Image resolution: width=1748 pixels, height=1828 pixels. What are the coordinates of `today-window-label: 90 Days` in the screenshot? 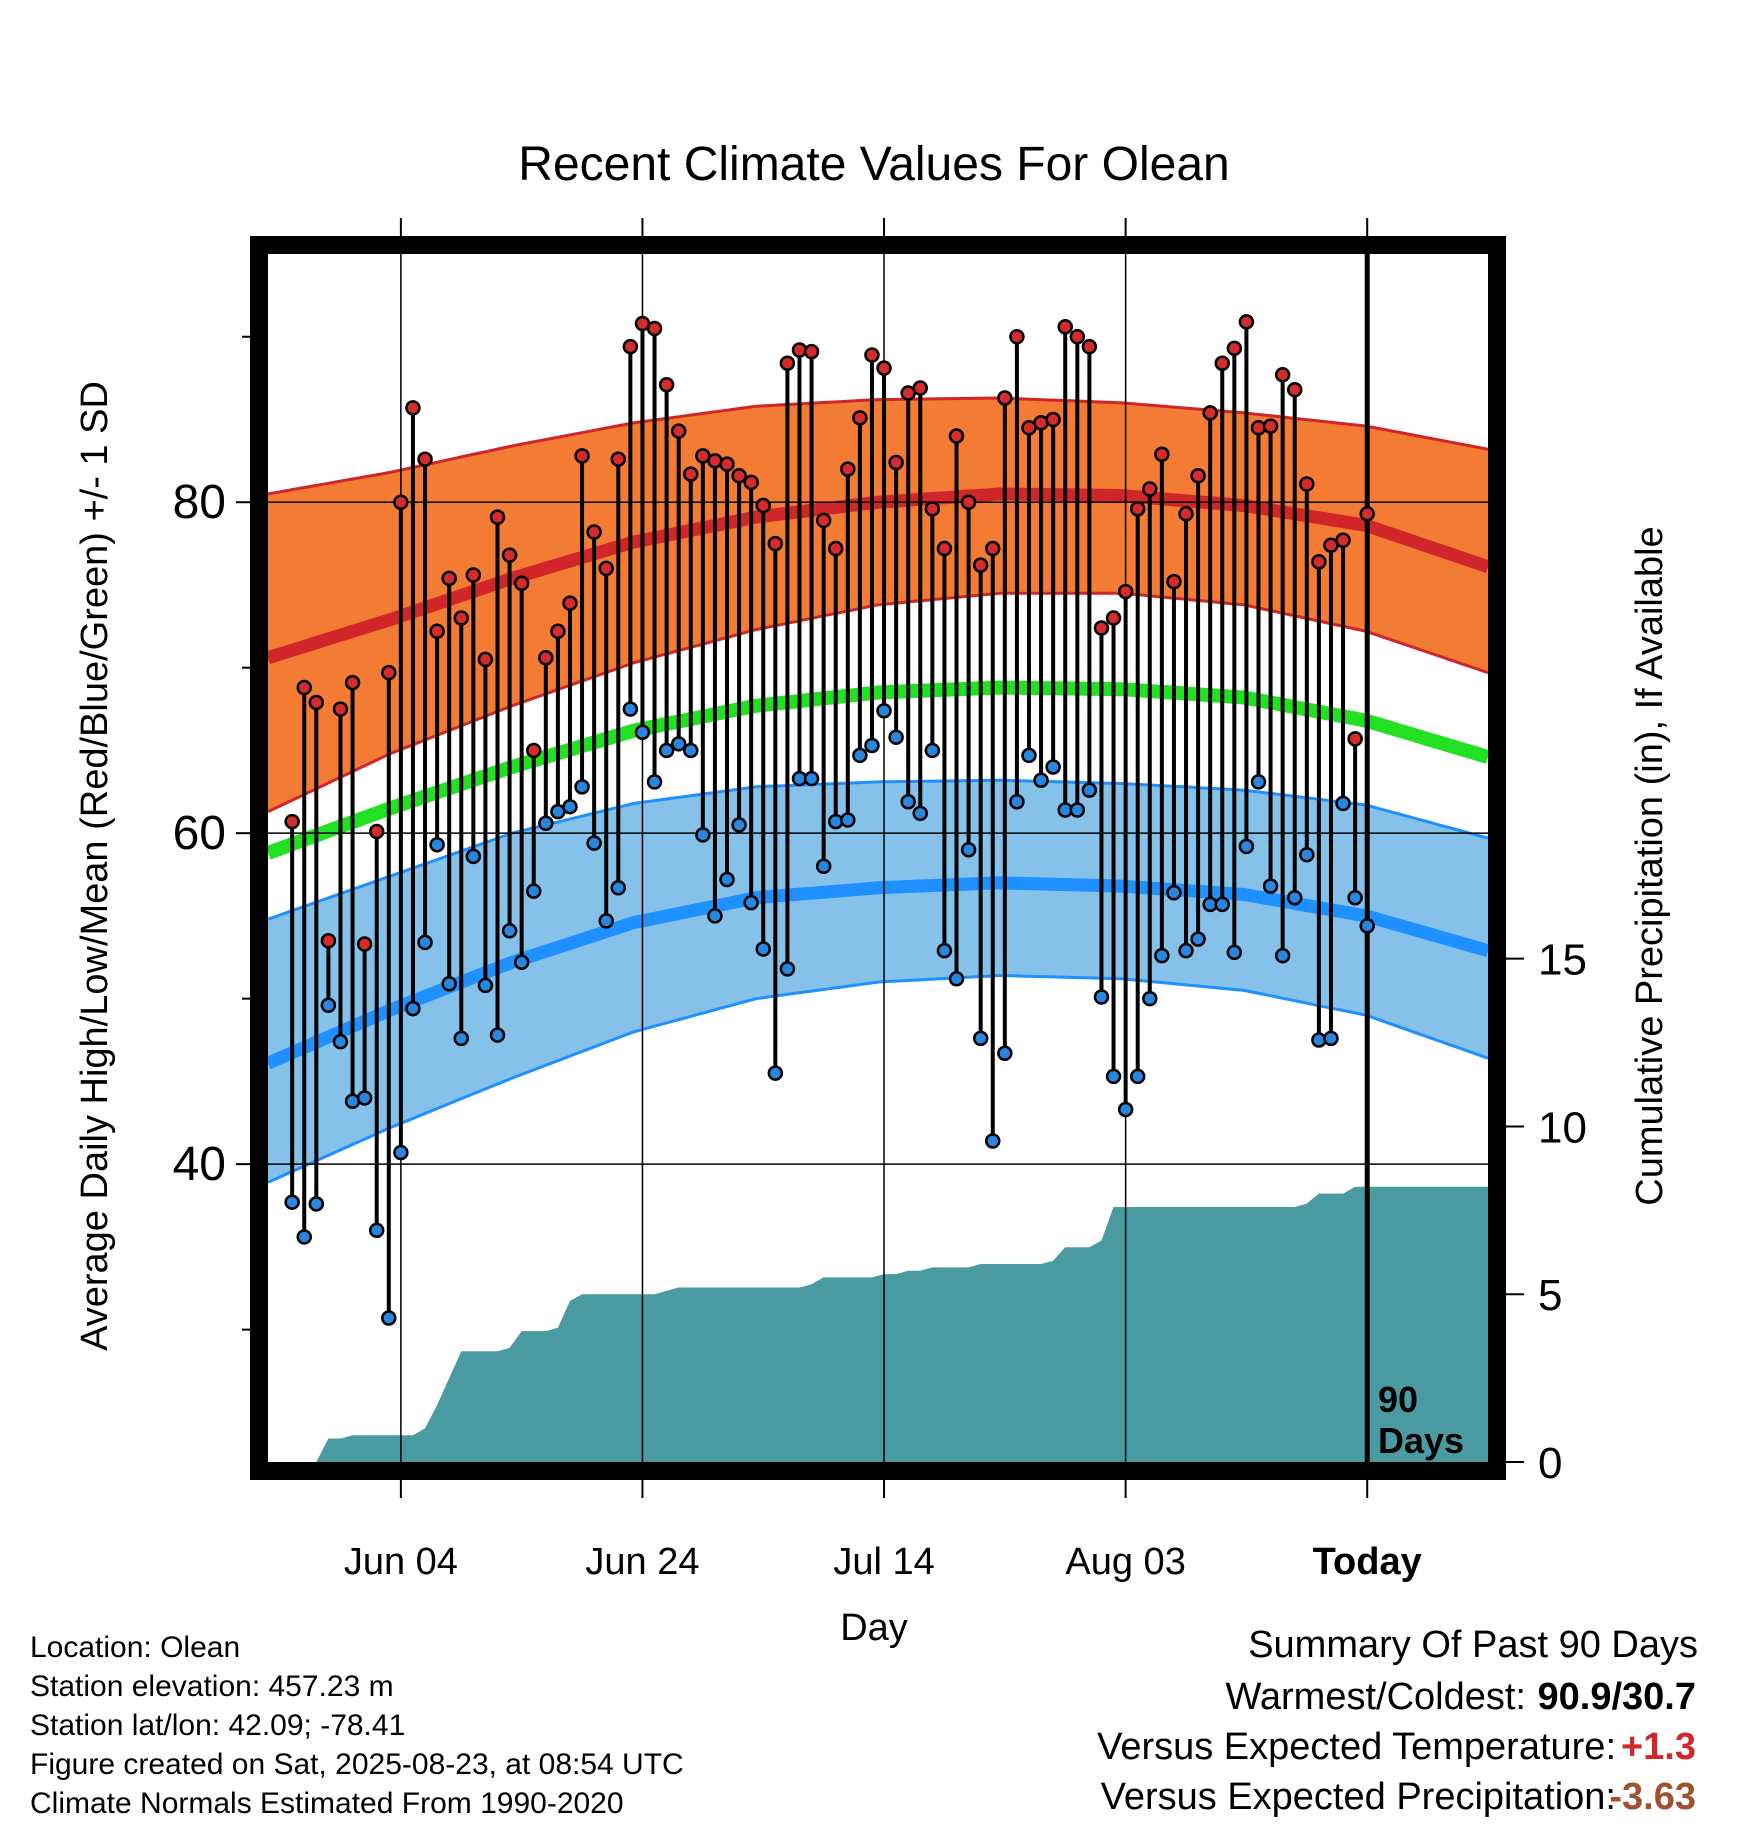 It's located at (1421, 1420).